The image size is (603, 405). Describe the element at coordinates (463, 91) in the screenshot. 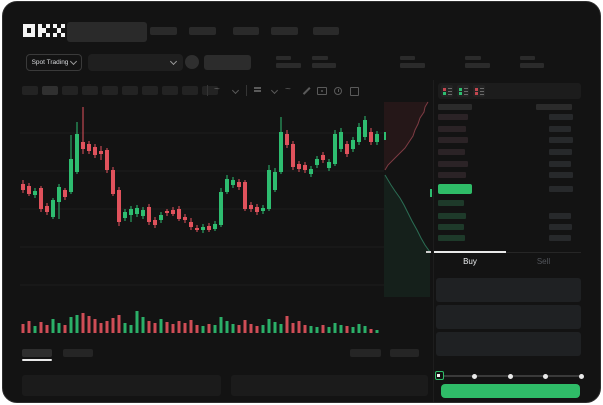

I see `layout-bids-icon` at that location.